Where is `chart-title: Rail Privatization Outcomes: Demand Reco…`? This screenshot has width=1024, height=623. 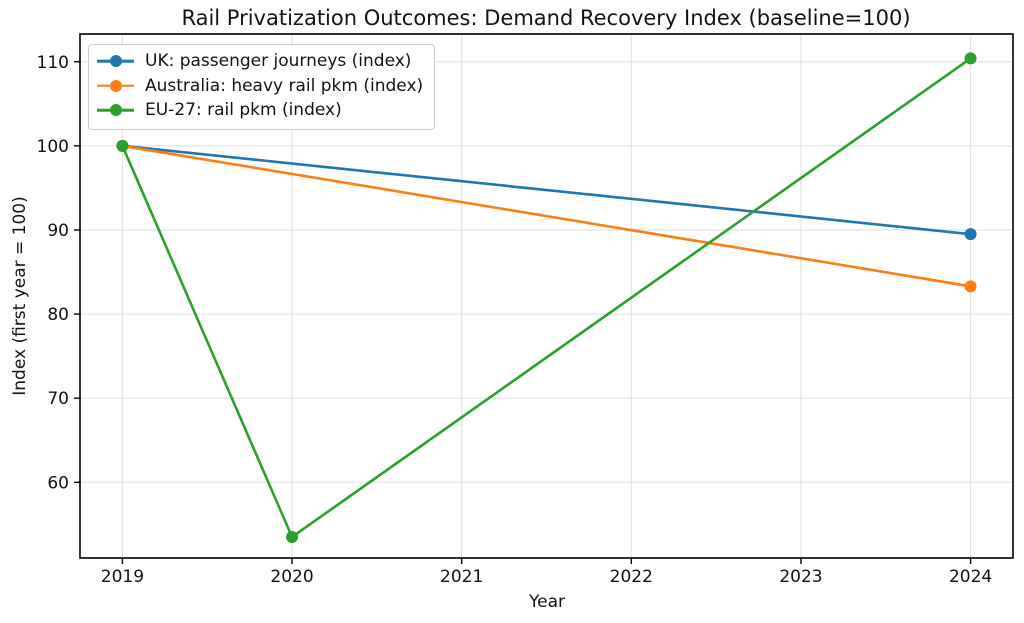 chart-title: Rail Privatization Outcomes: Demand Reco… is located at coordinates (546, 18).